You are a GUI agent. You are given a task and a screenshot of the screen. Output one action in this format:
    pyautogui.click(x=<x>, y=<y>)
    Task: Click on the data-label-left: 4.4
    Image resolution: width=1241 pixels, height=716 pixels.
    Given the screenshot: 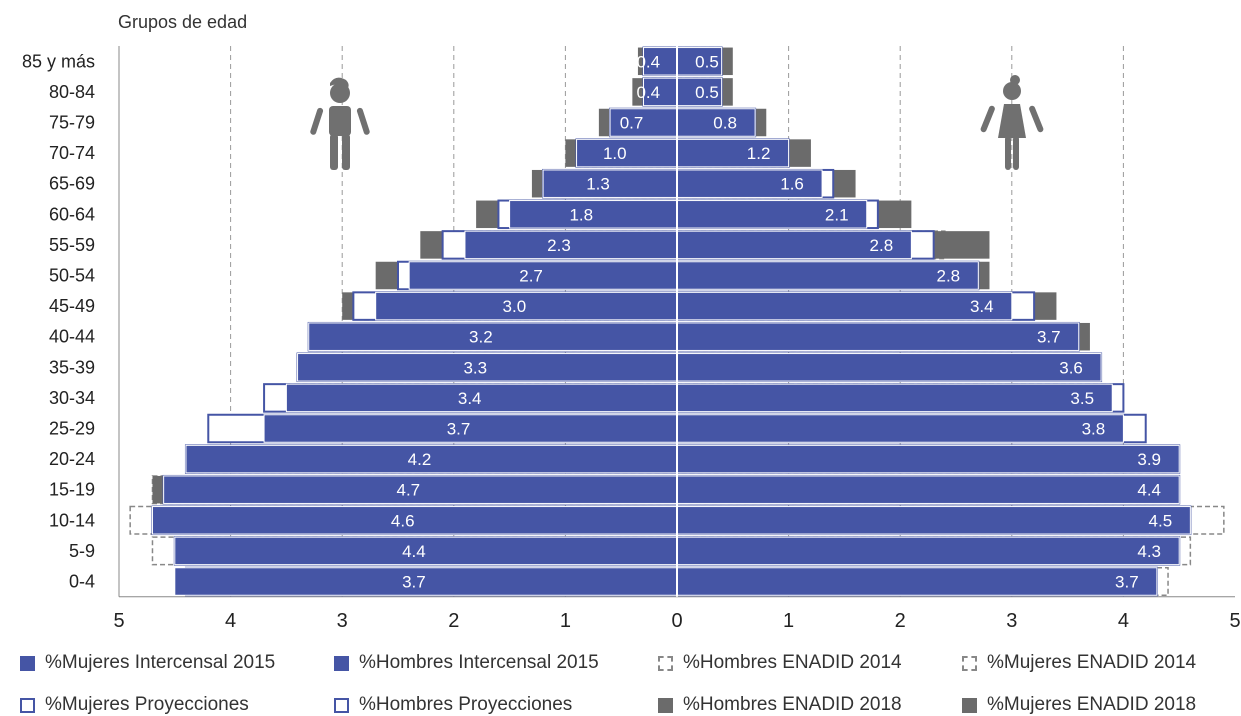 What is the action you would take?
    pyautogui.click(x=414, y=551)
    